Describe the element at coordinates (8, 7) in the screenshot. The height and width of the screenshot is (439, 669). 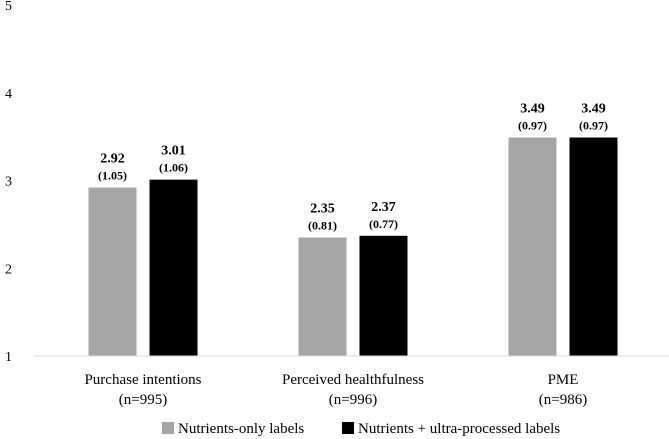
I see `y-tick-label: 5` at that location.